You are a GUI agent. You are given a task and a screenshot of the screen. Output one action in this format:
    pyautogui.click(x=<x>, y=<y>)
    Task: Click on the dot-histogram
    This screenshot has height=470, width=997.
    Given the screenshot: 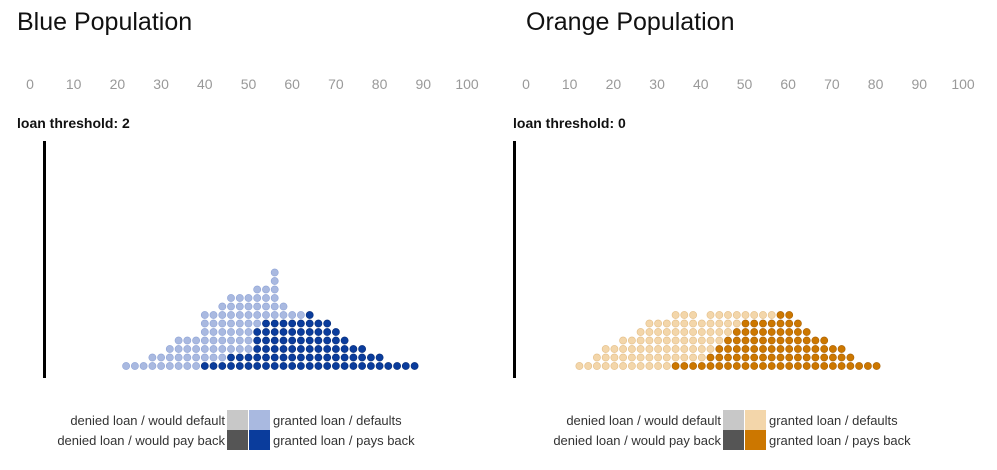 What is the action you would take?
    pyautogui.click(x=728, y=340)
    